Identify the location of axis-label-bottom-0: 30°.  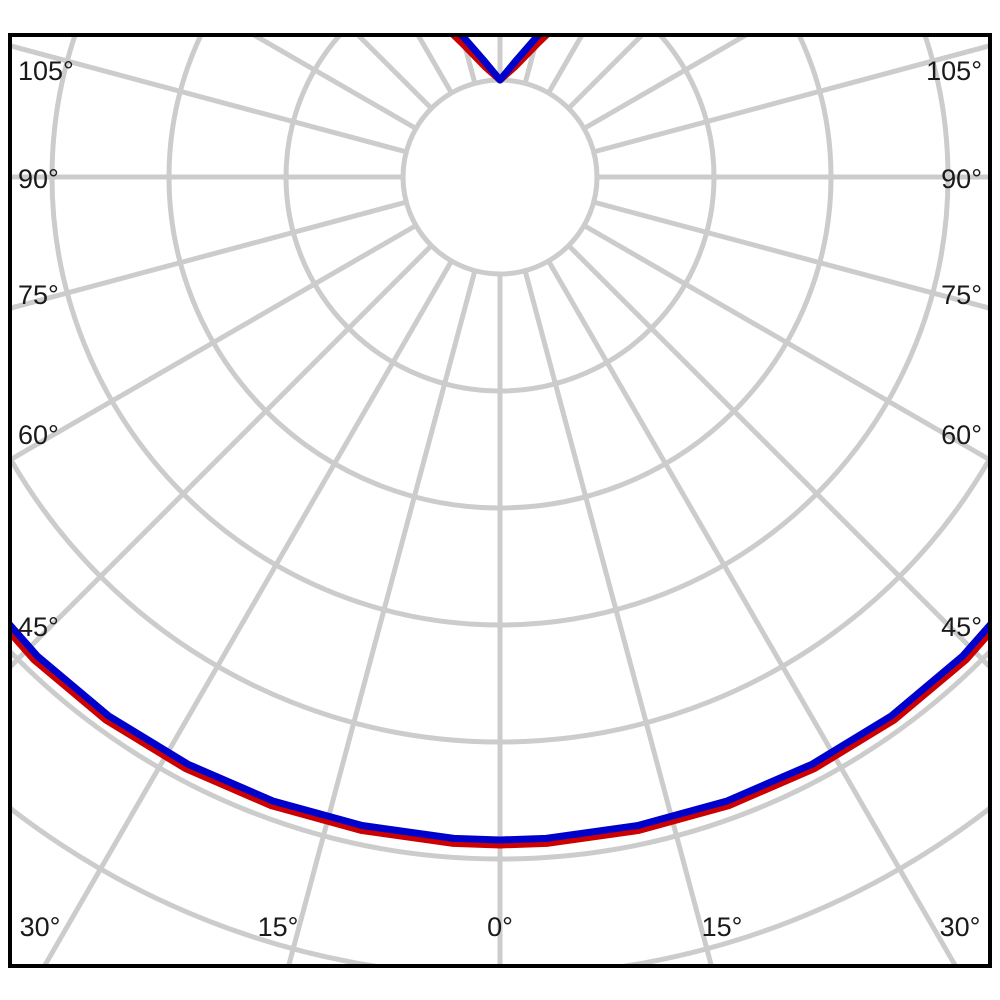
(40, 927).